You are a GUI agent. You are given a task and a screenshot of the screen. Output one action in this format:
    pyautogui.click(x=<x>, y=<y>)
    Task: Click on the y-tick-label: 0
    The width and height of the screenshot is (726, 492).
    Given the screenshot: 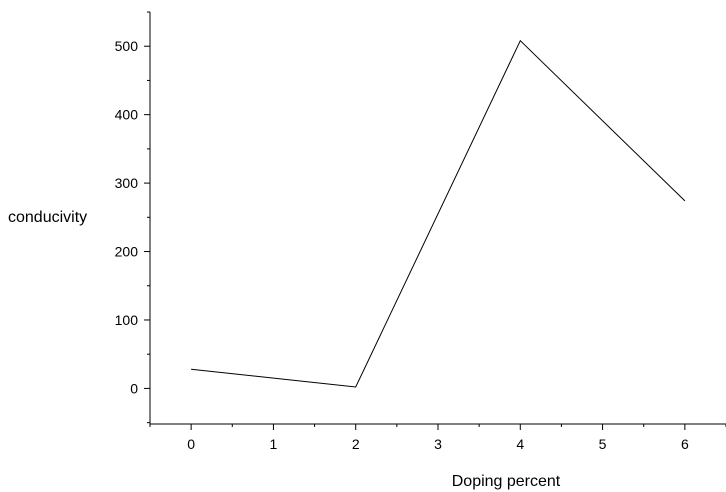 What is the action you would take?
    pyautogui.click(x=134, y=388)
    